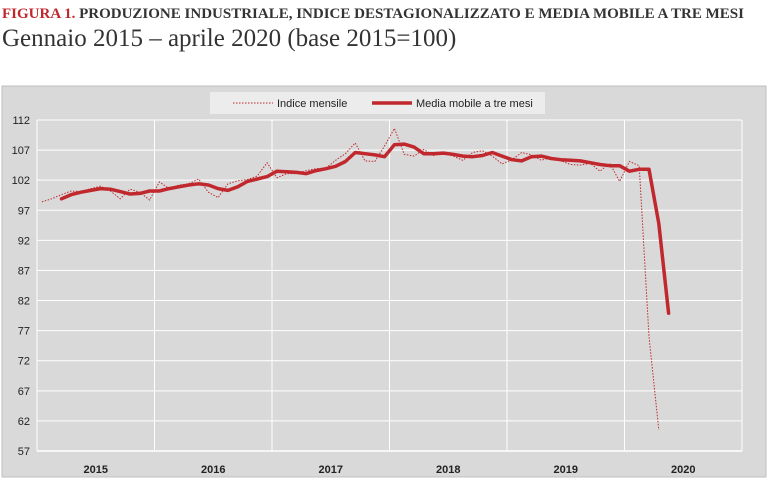 This screenshot has width=768, height=479. I want to click on y-tick-label: 82, so click(24, 302).